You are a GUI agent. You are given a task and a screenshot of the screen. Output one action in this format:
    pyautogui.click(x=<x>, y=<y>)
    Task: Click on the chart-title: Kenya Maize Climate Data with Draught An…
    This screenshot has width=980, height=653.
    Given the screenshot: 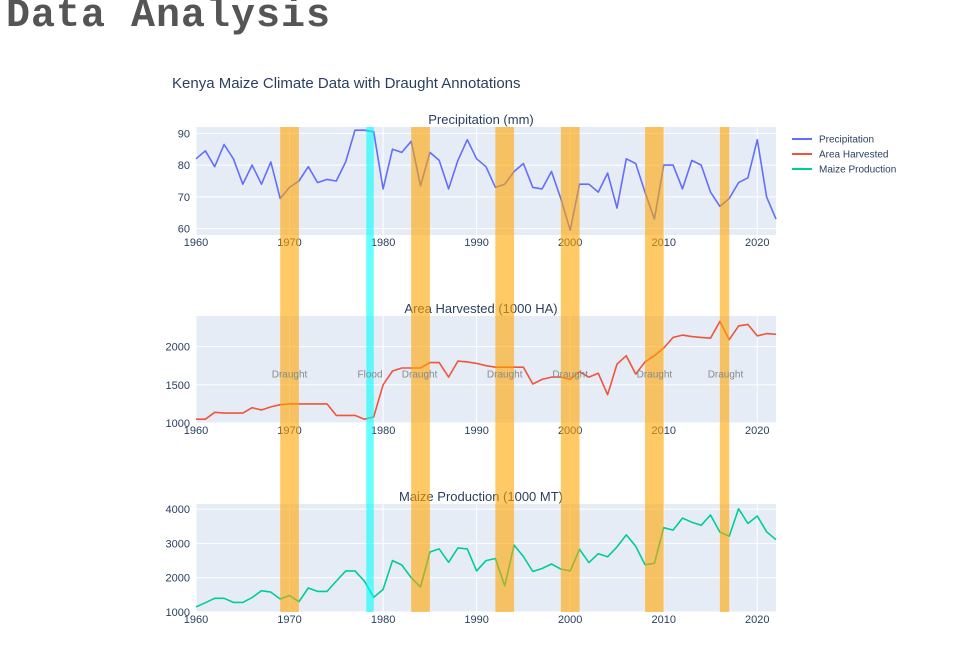 What is the action you would take?
    pyautogui.click(x=346, y=83)
    